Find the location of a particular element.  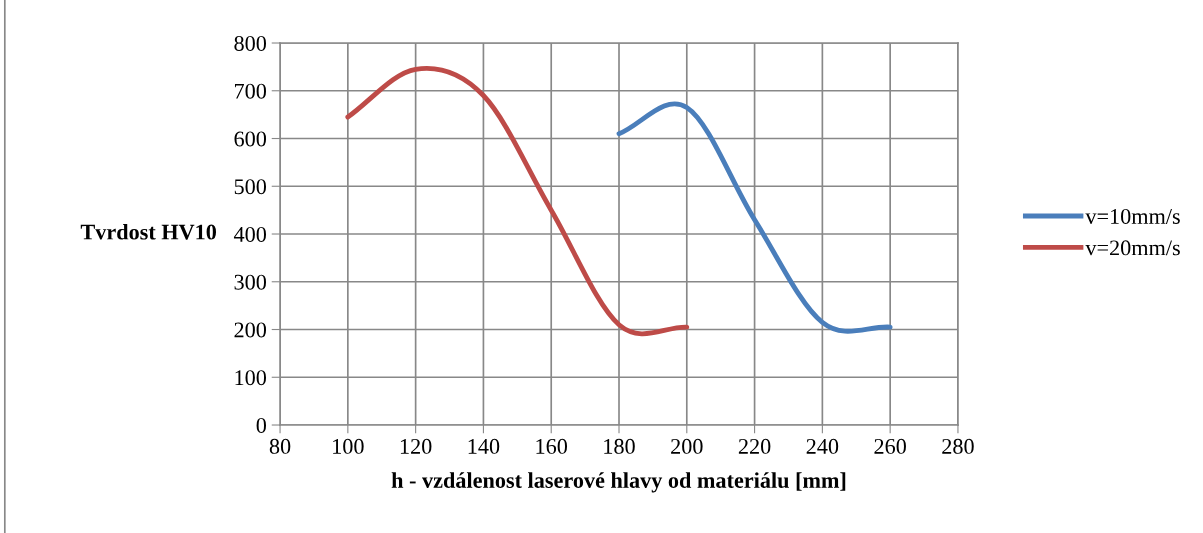

y-tick-label: 300 is located at coordinates (250, 282).